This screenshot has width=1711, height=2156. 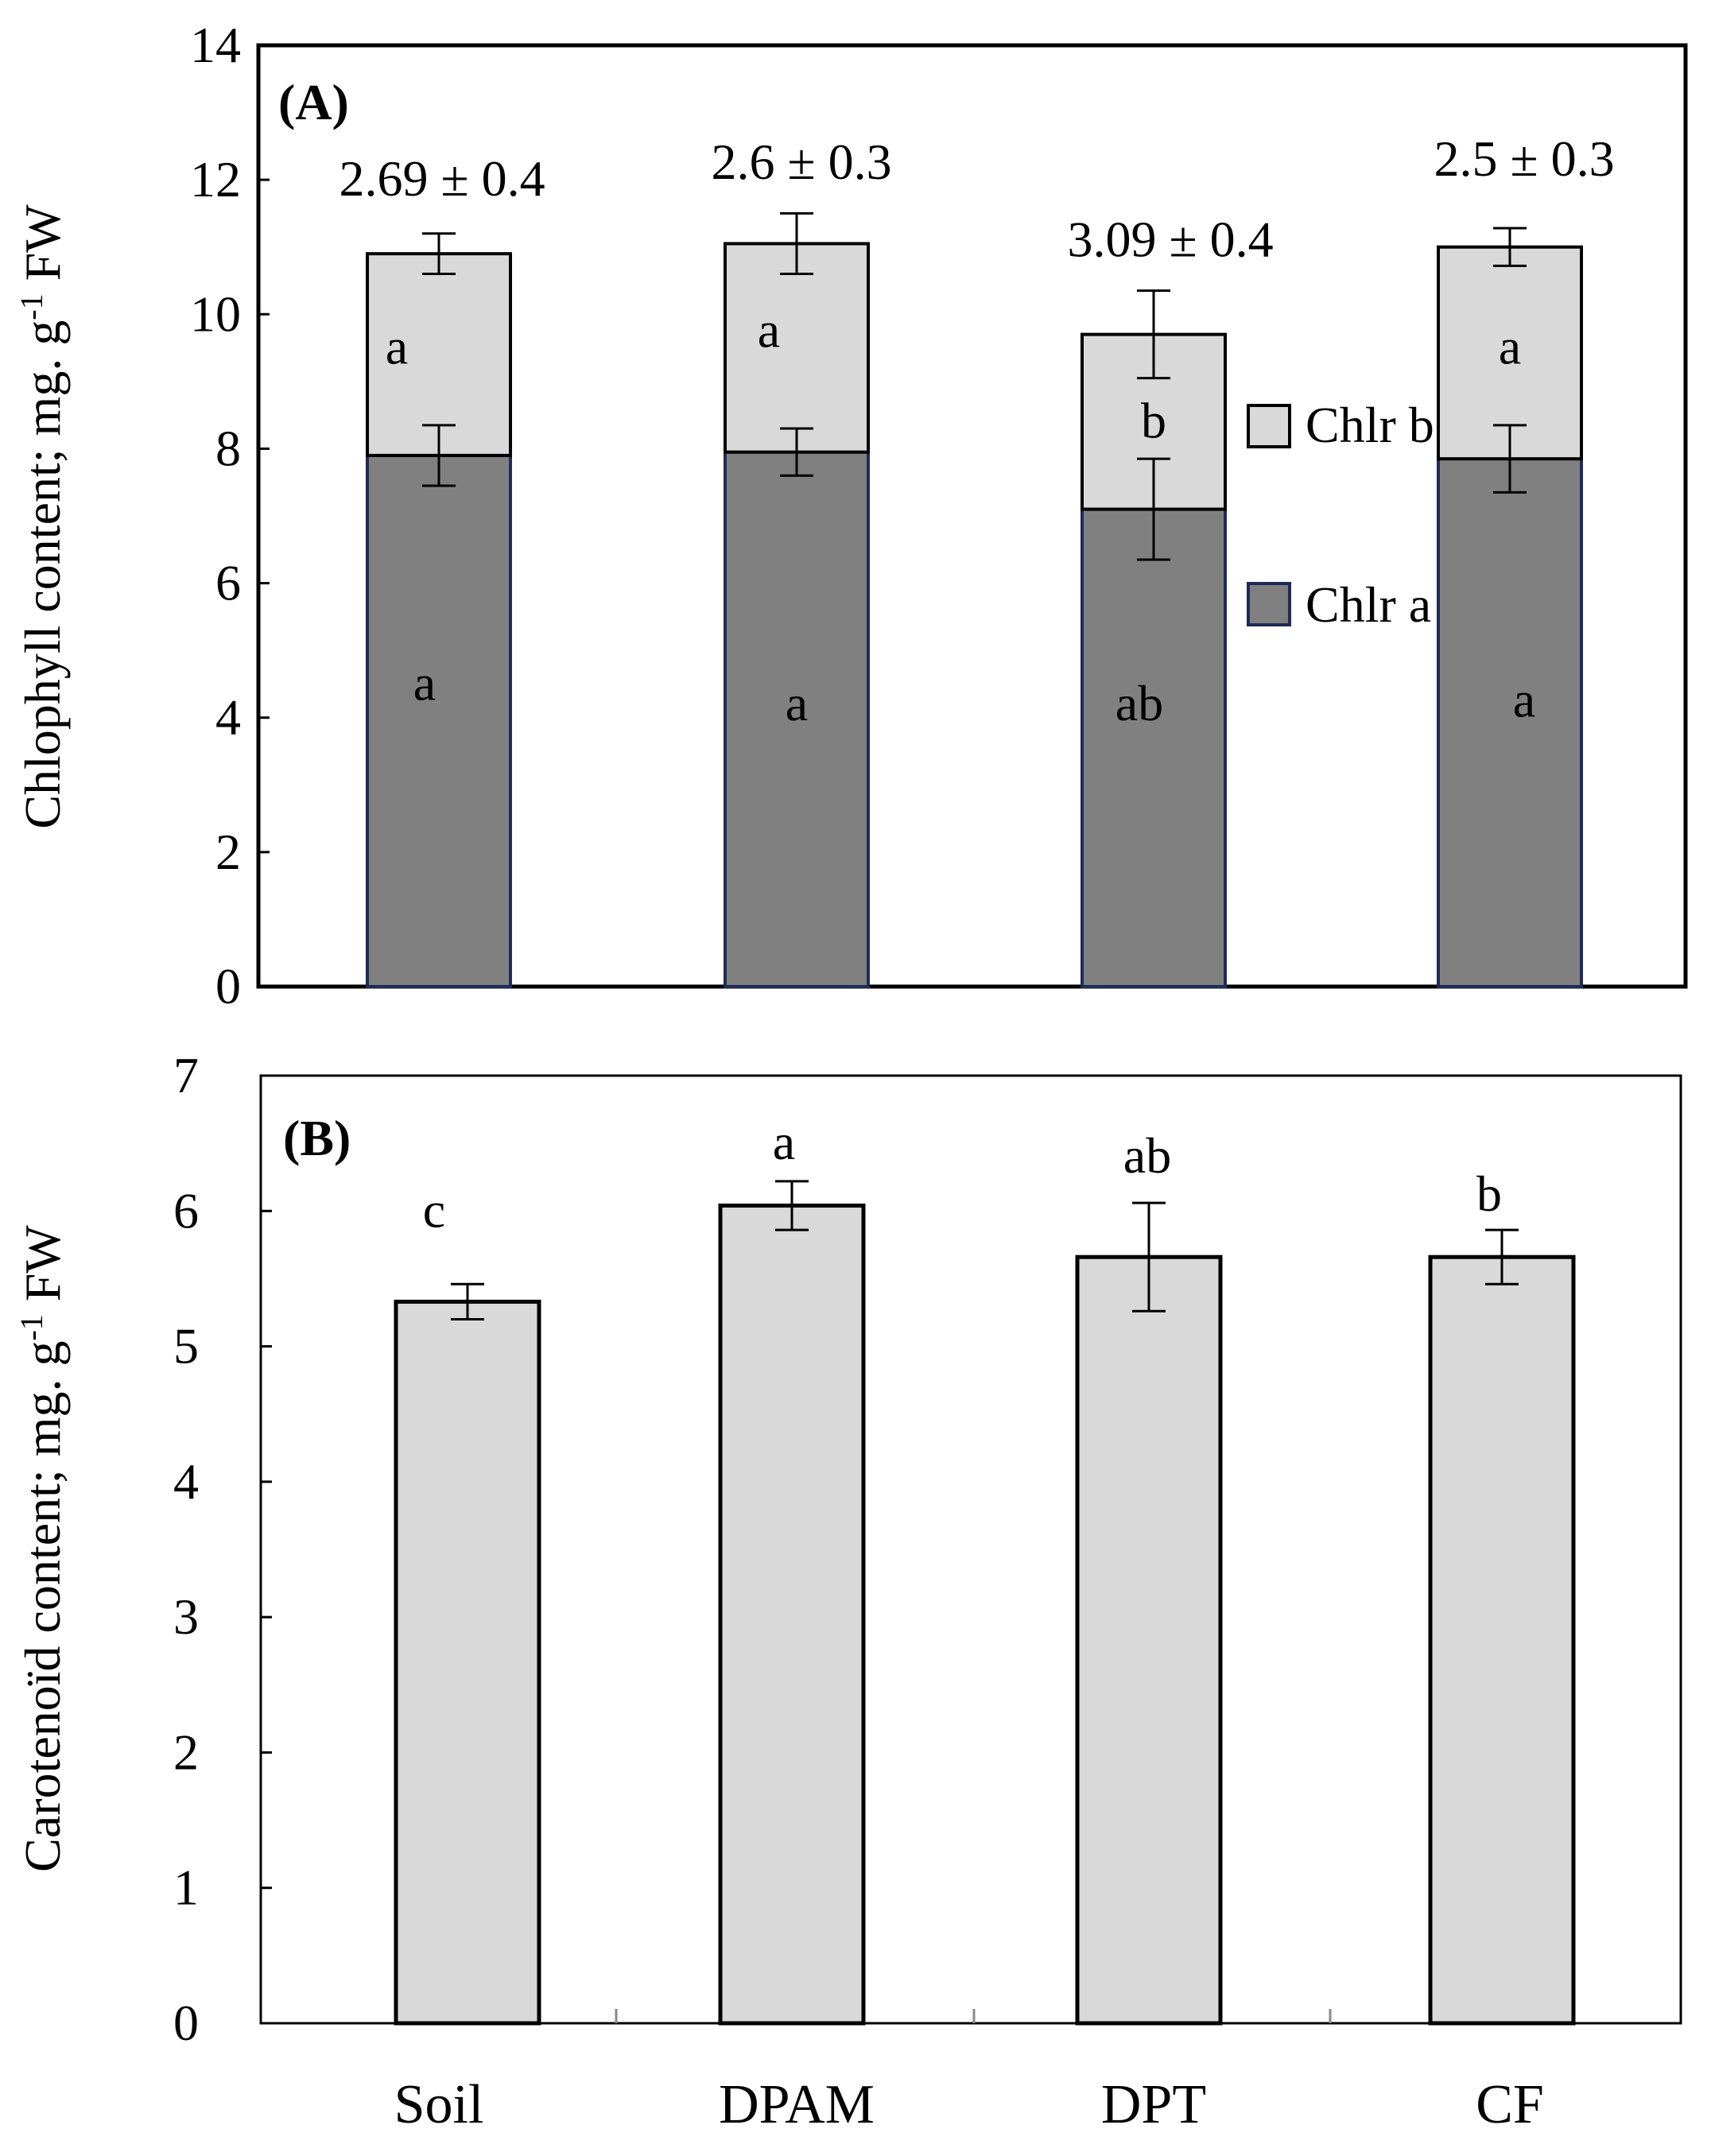 What do you see at coordinates (1154, 747) in the screenshot?
I see `bar-chlr-a-dpt` at bounding box center [1154, 747].